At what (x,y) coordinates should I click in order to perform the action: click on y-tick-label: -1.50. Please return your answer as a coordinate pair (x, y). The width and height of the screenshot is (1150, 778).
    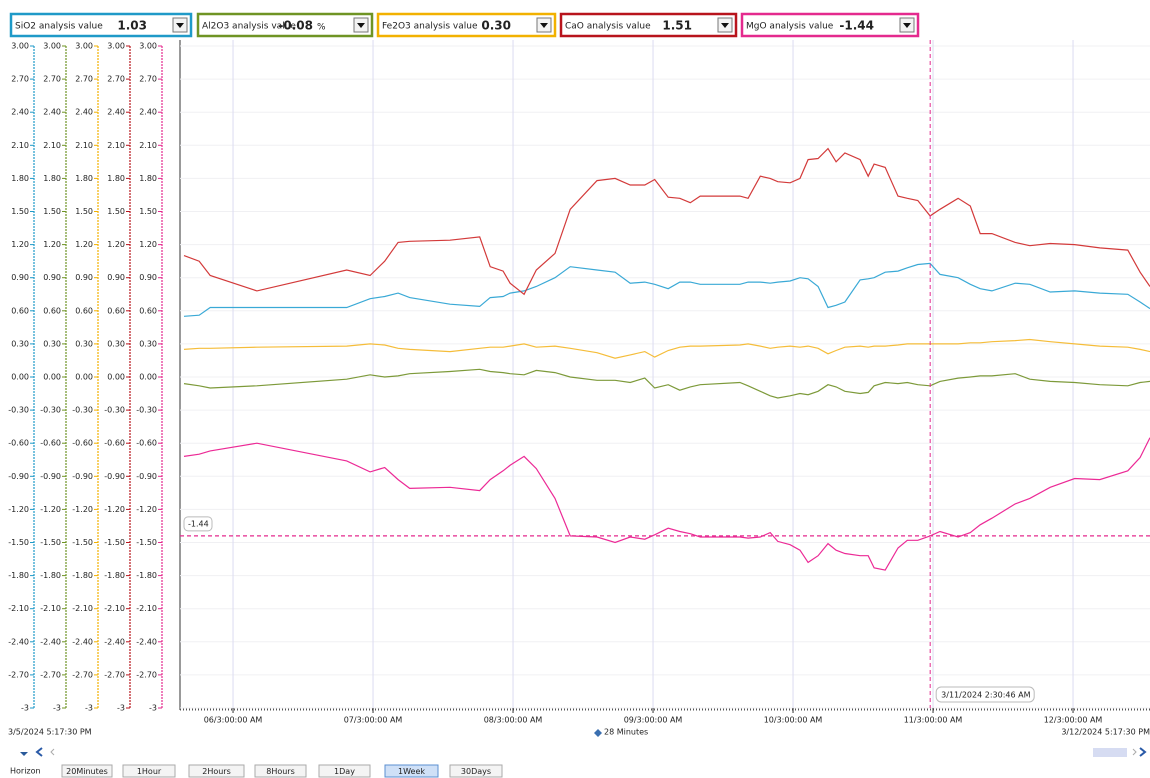
    Looking at the image, I should click on (114, 542).